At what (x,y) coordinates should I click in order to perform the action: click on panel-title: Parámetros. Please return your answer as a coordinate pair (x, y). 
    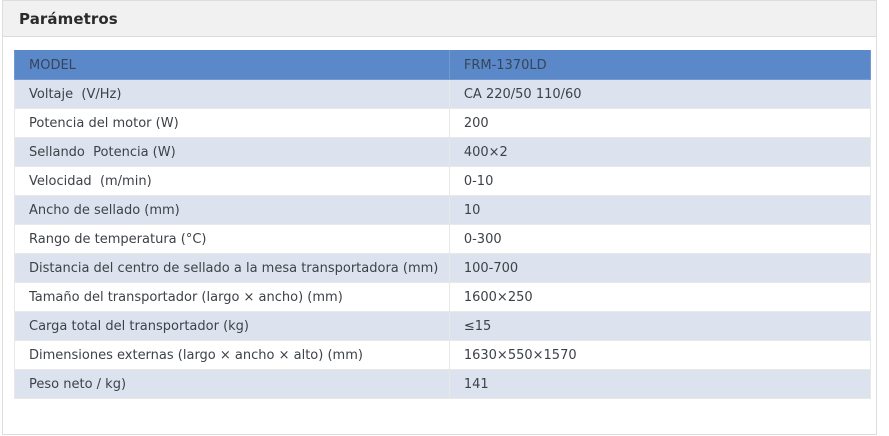
    Looking at the image, I should click on (68, 18).